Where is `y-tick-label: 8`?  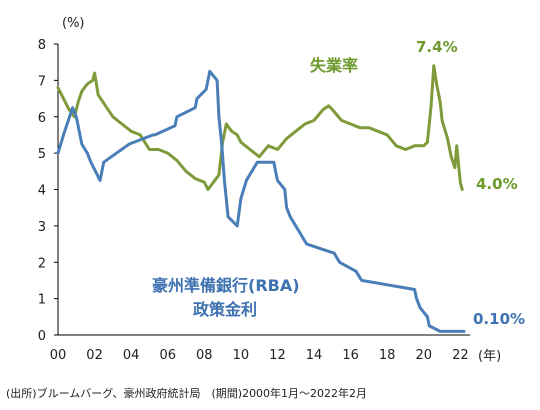 y-tick-label: 8 is located at coordinates (42, 45).